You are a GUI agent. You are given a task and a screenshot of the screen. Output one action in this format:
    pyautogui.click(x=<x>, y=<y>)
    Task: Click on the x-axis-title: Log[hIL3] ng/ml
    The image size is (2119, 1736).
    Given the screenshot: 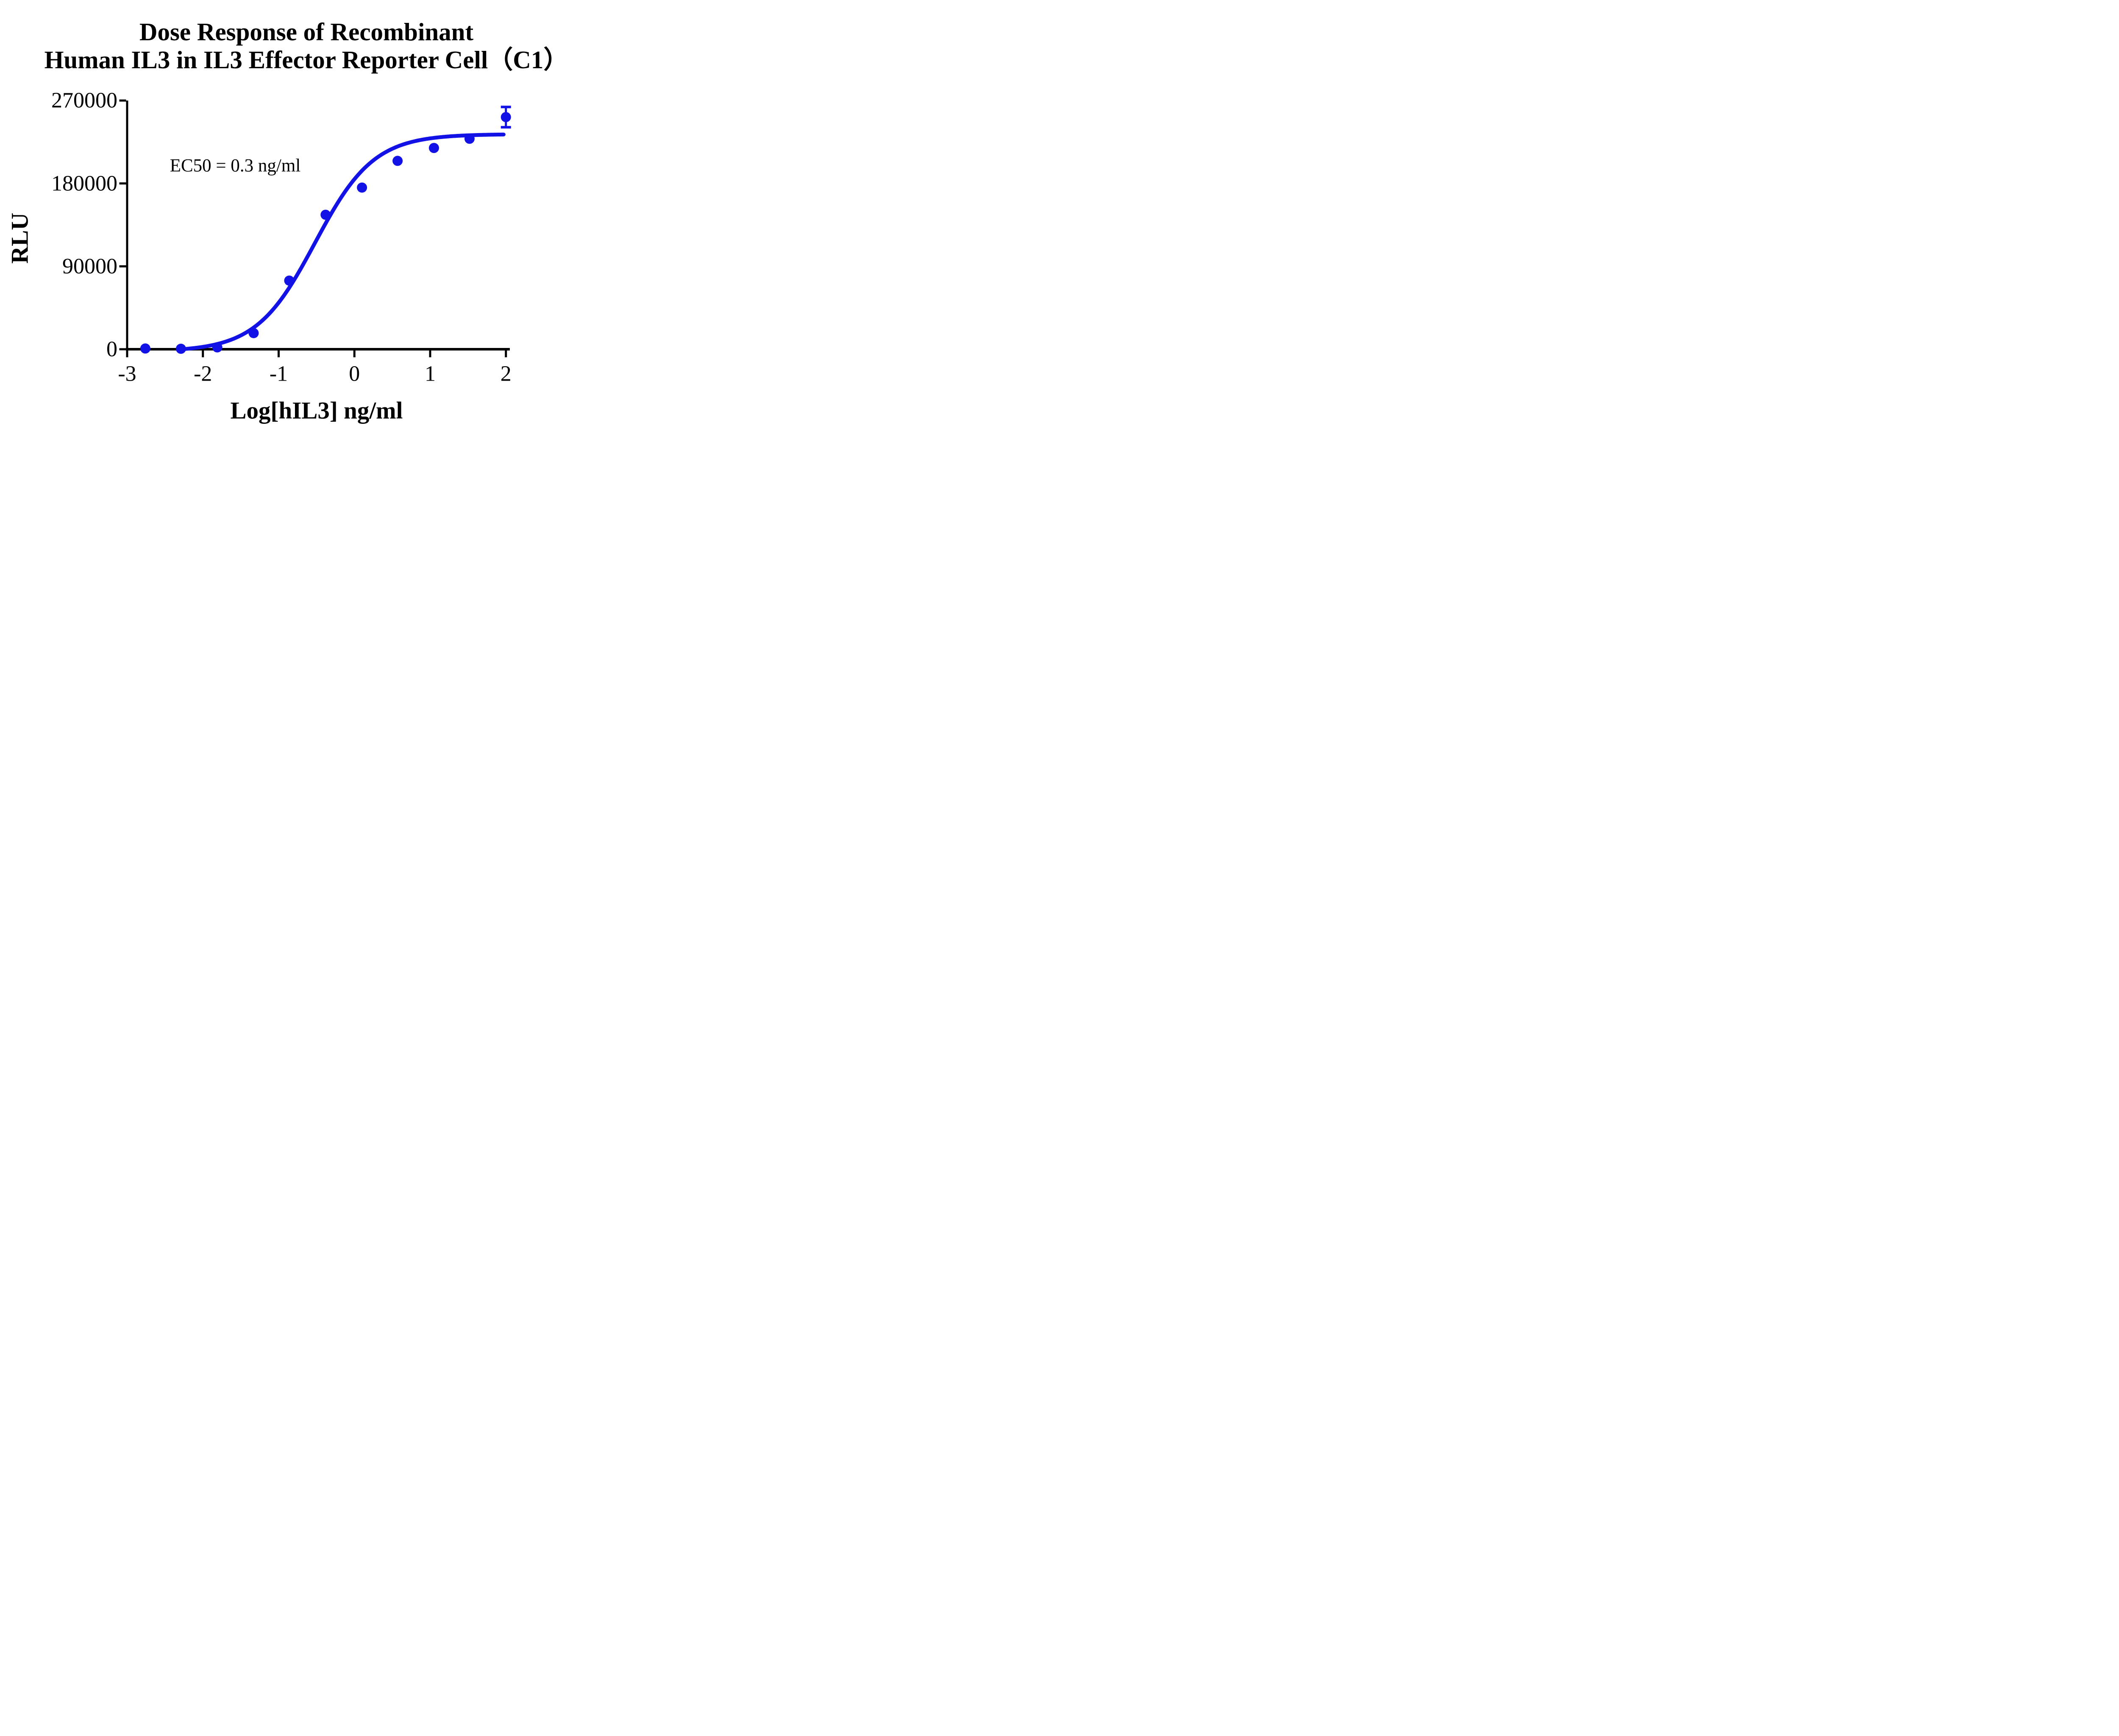 What is the action you would take?
    pyautogui.click(x=316, y=410)
    